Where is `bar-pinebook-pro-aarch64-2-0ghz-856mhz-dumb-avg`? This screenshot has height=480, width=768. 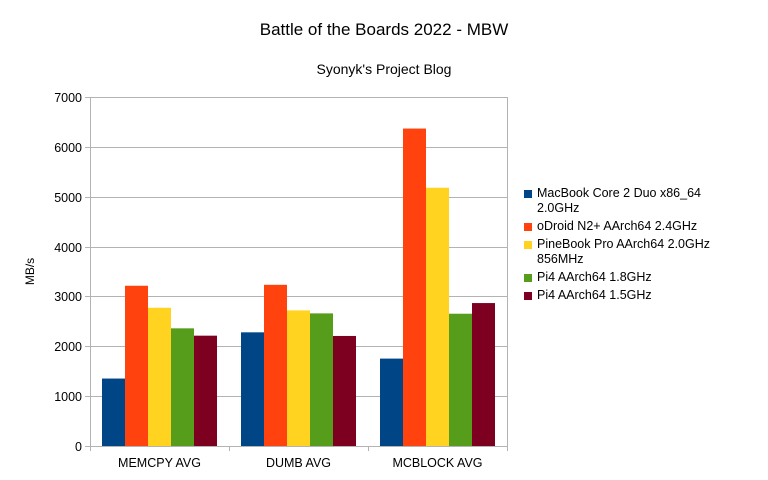
bar-pinebook-pro-aarch64-2-0ghz-856mhz-dumb-avg is located at coordinates (298, 378).